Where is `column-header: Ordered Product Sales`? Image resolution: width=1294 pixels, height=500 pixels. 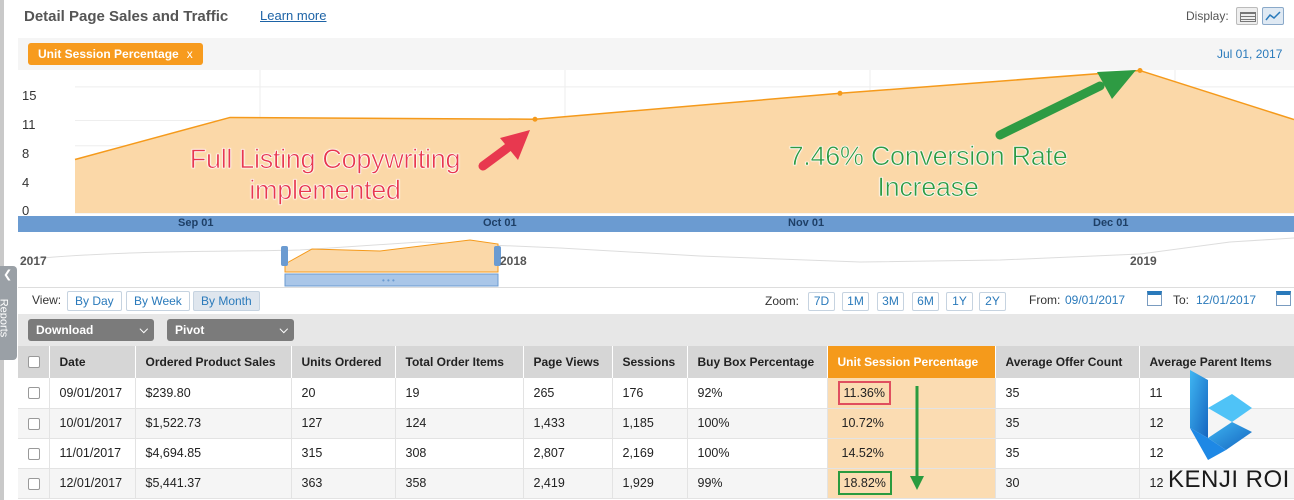 column-header: Ordered Product Sales is located at coordinates (213, 362).